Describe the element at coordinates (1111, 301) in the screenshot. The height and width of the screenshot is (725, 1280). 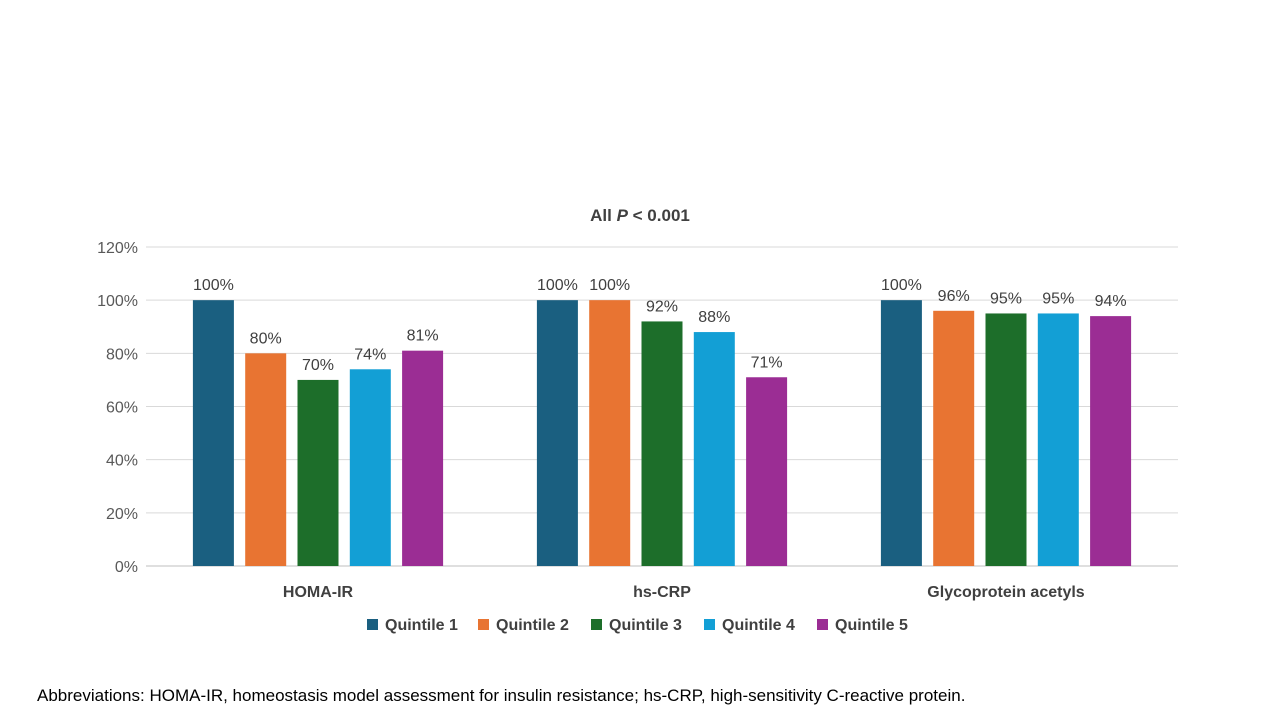
I see `data-label: 94%` at that location.